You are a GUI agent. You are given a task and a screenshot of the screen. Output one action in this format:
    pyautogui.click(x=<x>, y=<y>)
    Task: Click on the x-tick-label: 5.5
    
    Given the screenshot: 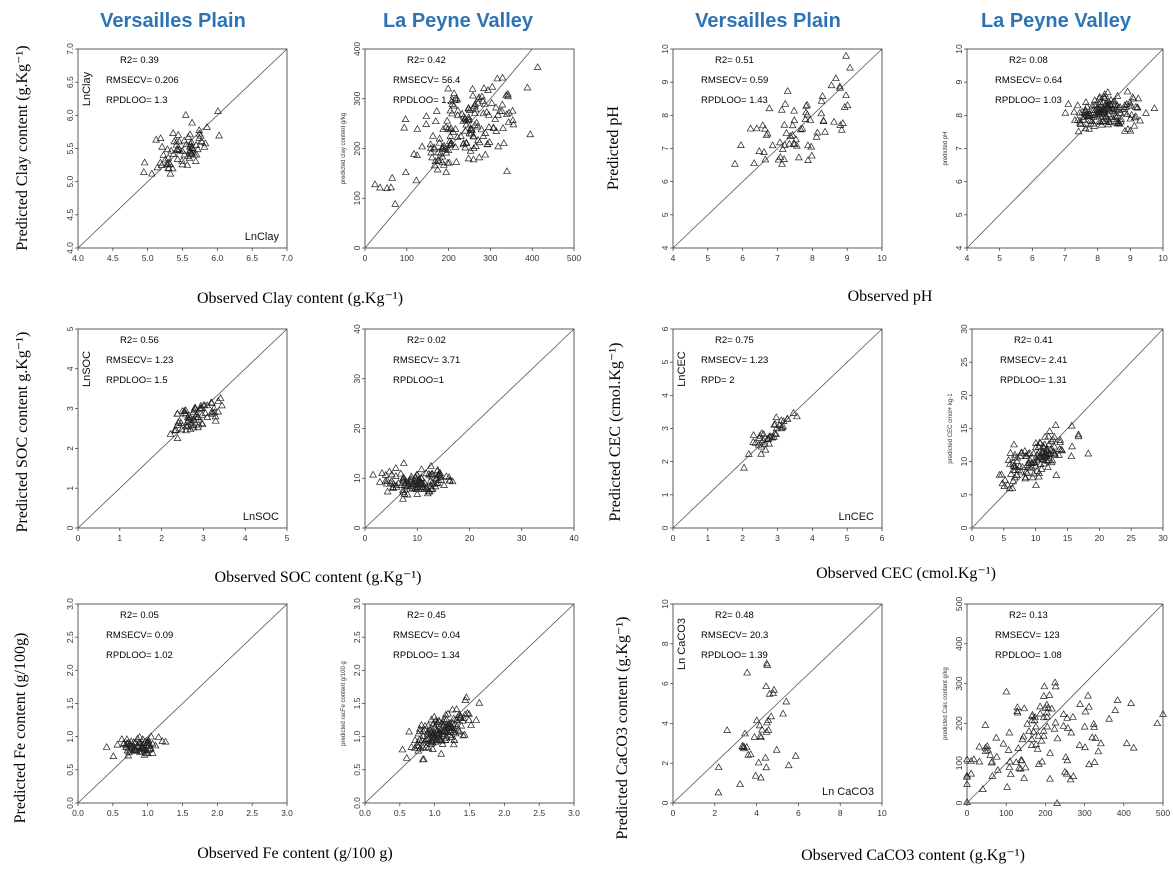 What is the action you would take?
    pyautogui.click(x=183, y=258)
    